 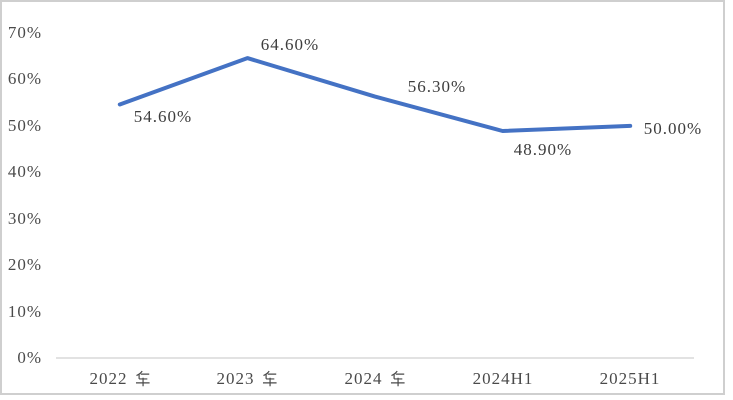 I want to click on data-point-label: 50.00%, so click(x=673, y=128).